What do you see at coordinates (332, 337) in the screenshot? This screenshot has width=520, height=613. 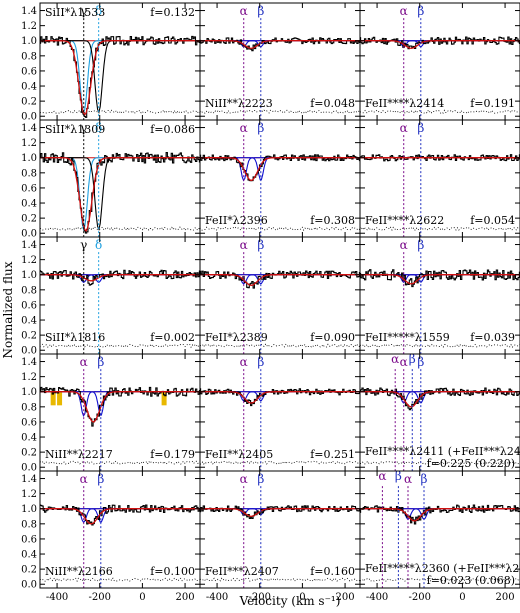 I see `oscillator-strength-label: f=0.090` at bounding box center [332, 337].